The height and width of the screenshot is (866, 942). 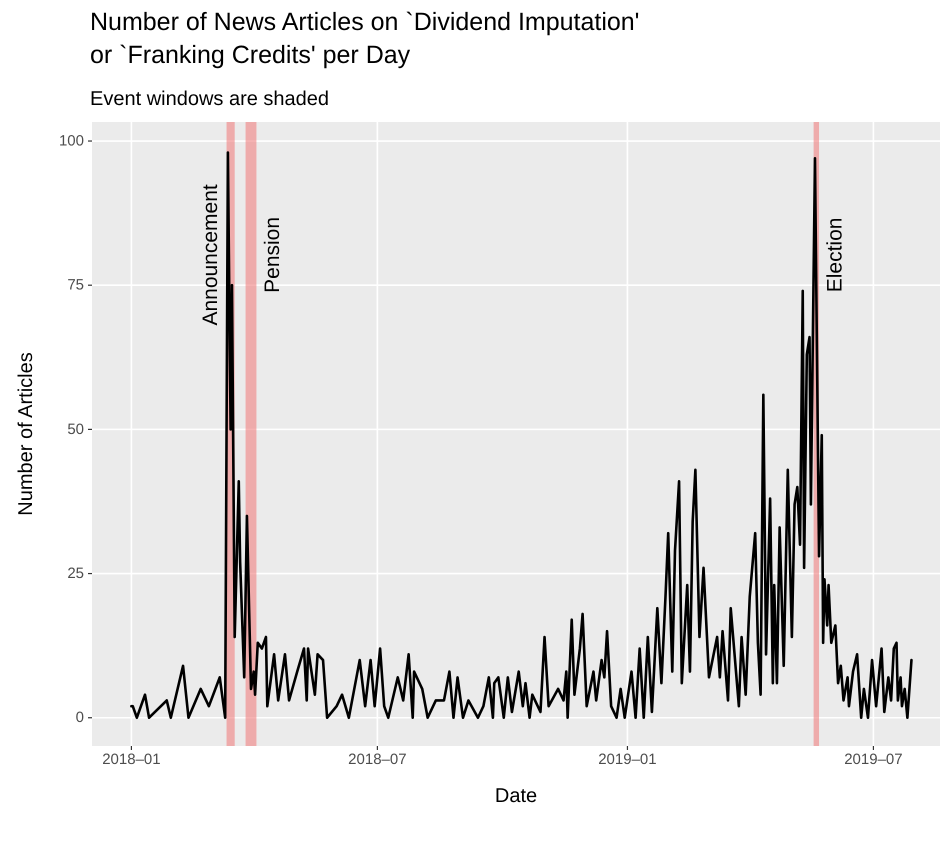 I want to click on y-tick-label: 100, so click(x=71, y=141).